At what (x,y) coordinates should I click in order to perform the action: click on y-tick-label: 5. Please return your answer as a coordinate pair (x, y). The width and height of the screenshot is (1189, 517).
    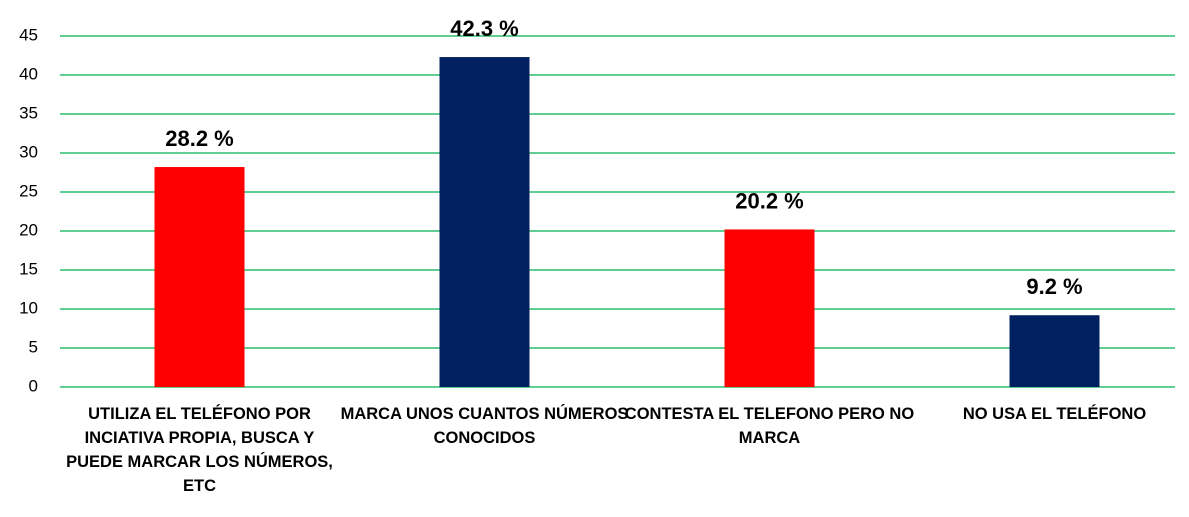
    Looking at the image, I should click on (33, 346).